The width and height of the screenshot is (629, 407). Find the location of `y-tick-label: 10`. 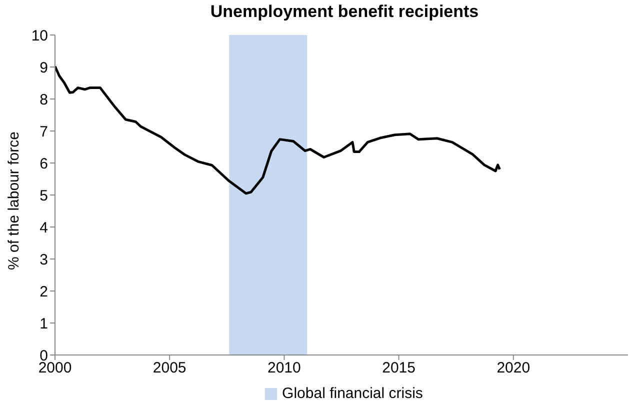

y-tick-label: 10 is located at coordinates (39, 35).